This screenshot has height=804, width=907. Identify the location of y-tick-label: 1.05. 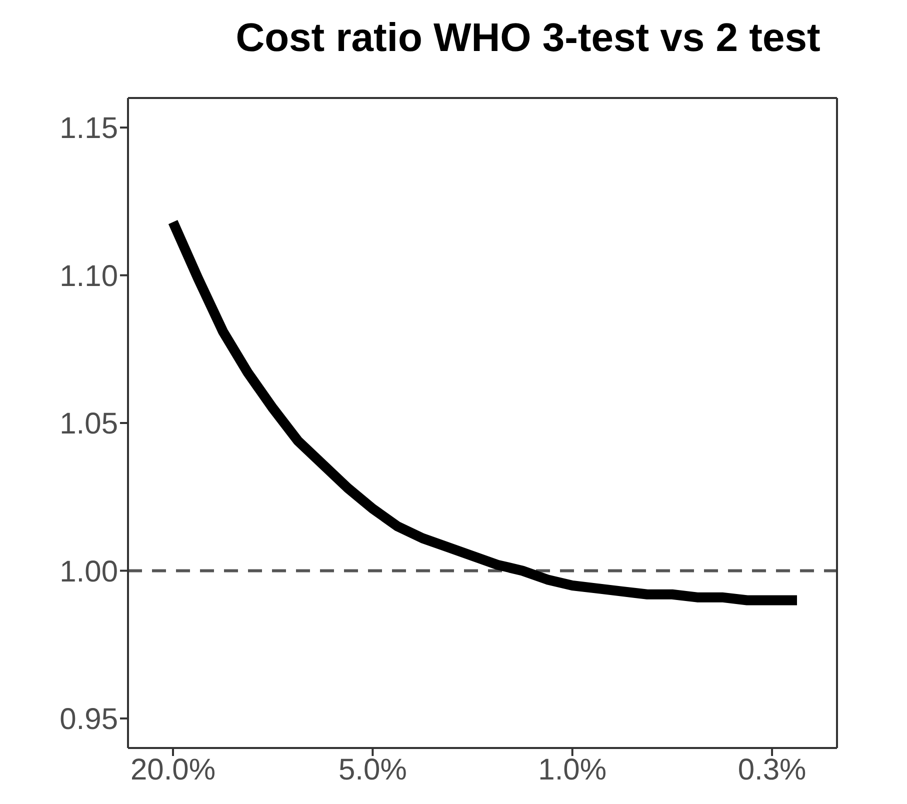
(89, 424).